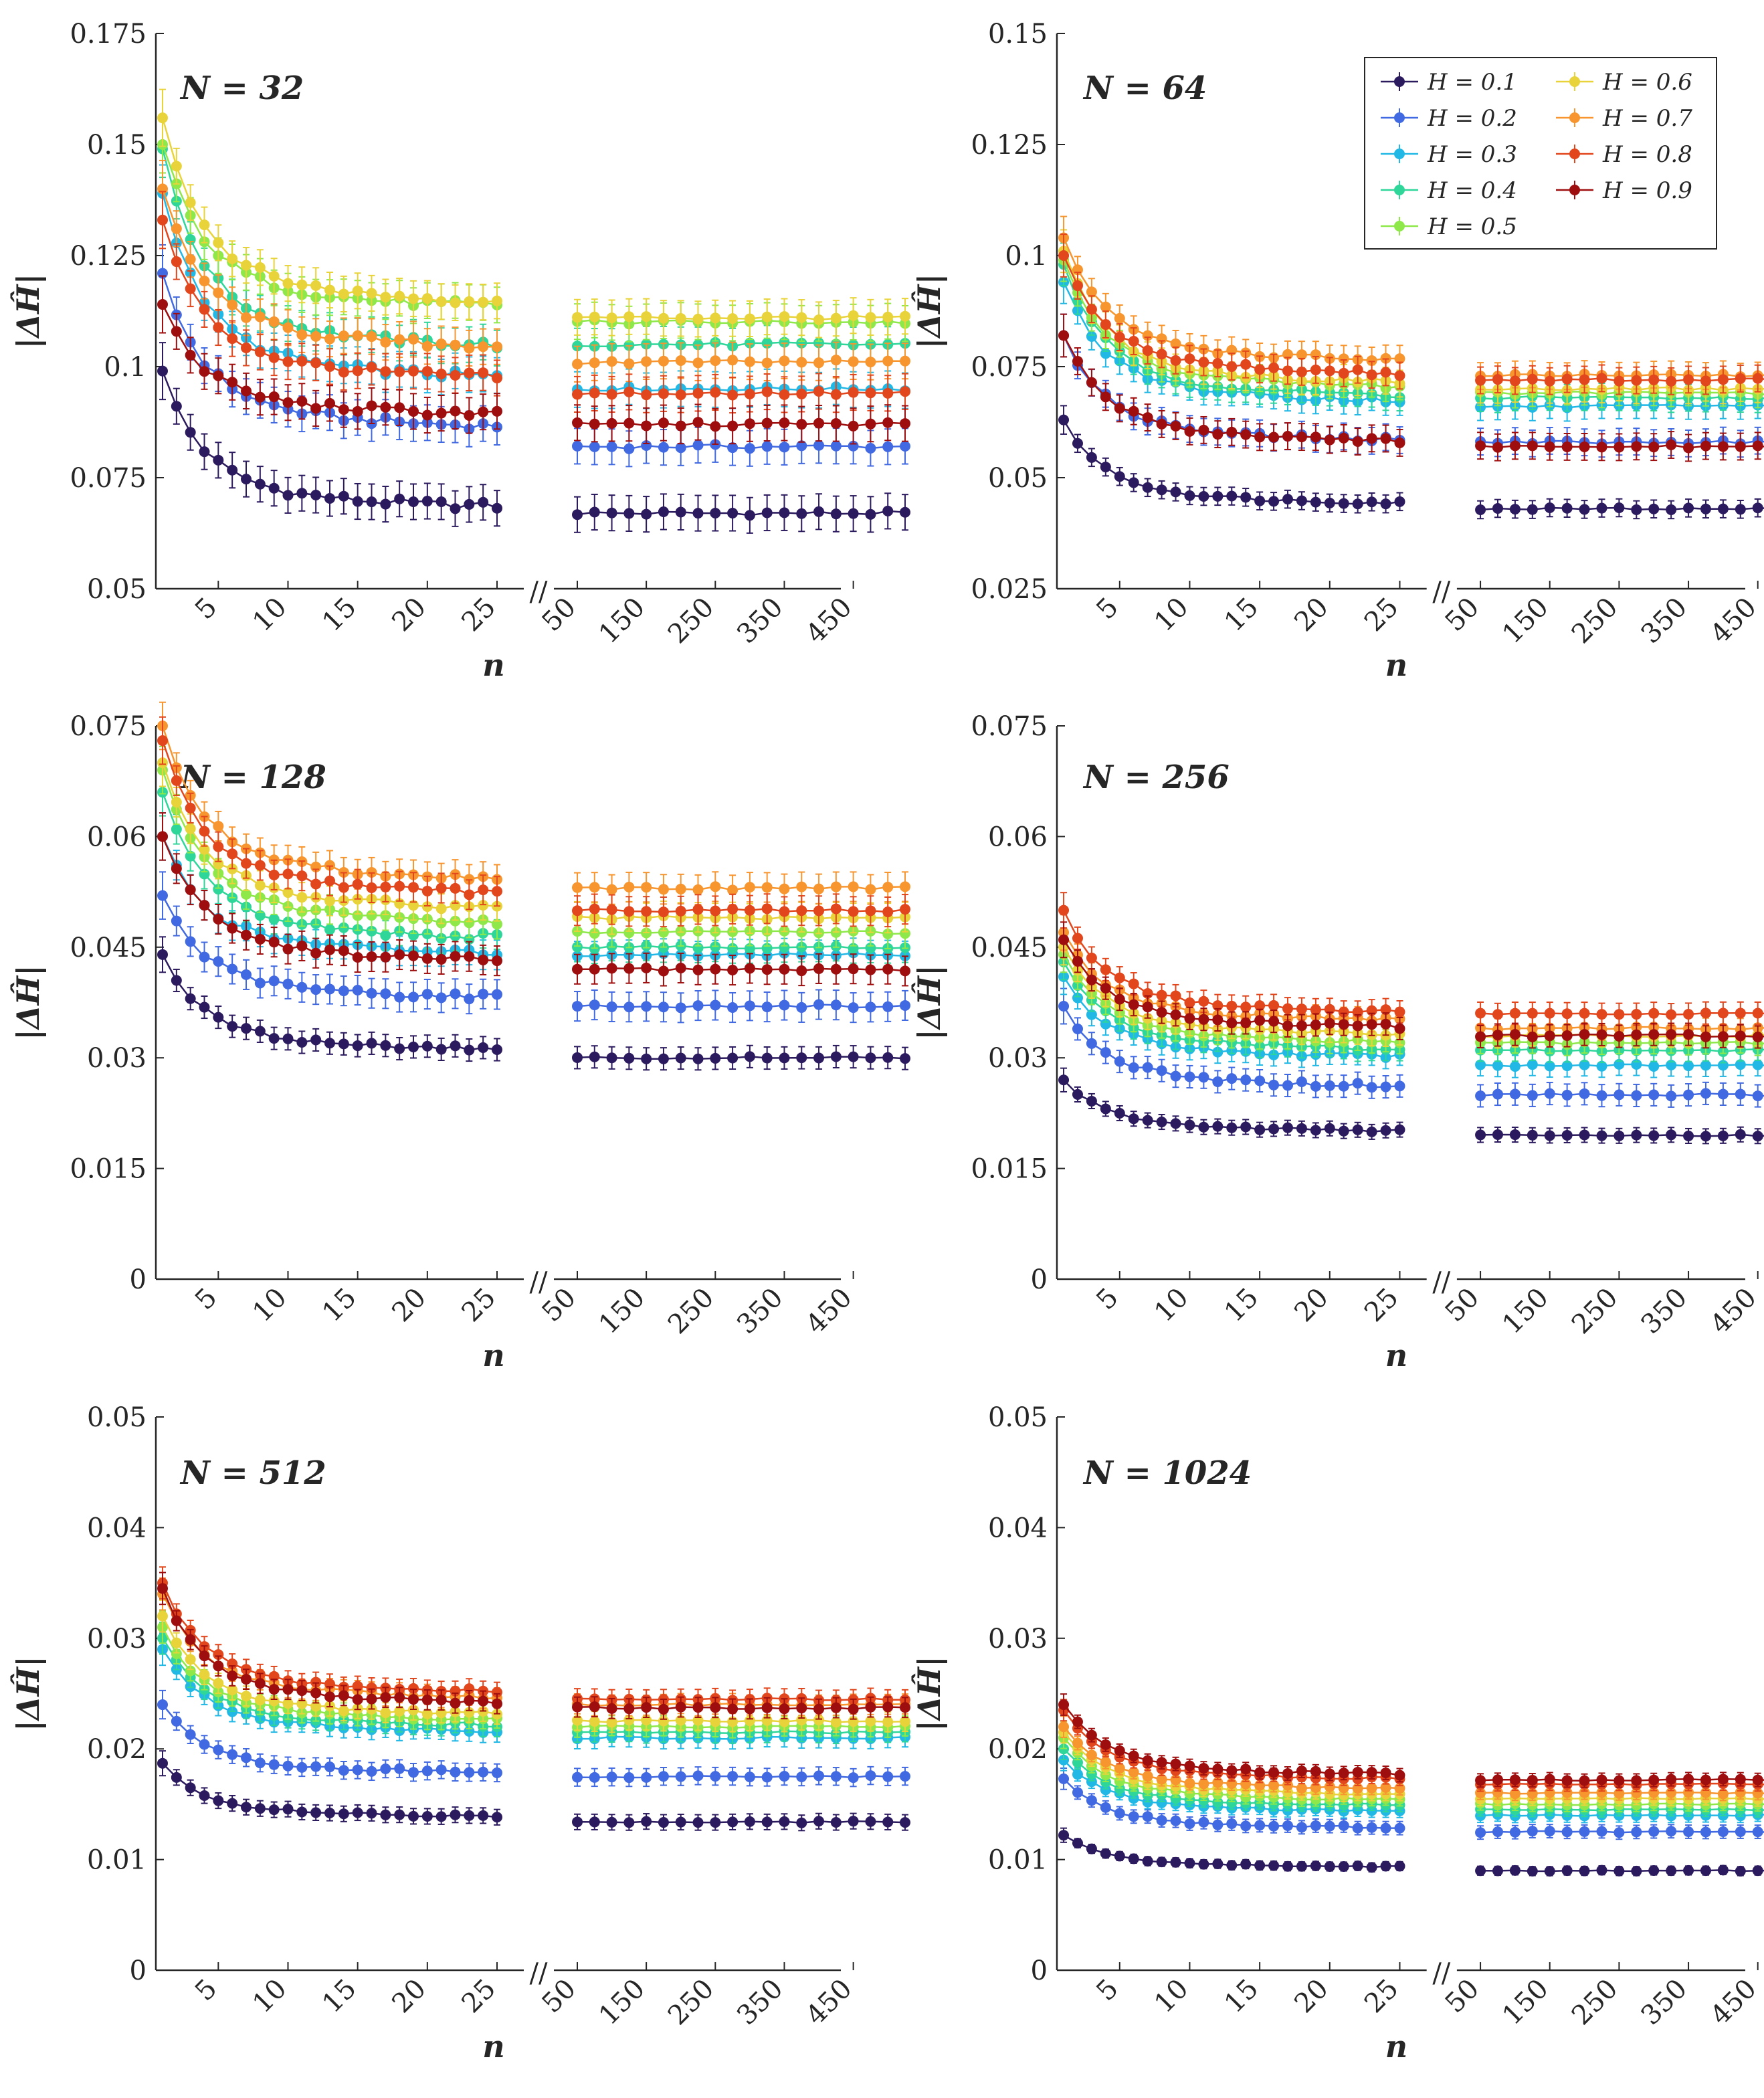 This screenshot has height=2098, width=1764. What do you see at coordinates (928, 311) in the screenshot?
I see `y-axis-label: |ΔĤ|` at bounding box center [928, 311].